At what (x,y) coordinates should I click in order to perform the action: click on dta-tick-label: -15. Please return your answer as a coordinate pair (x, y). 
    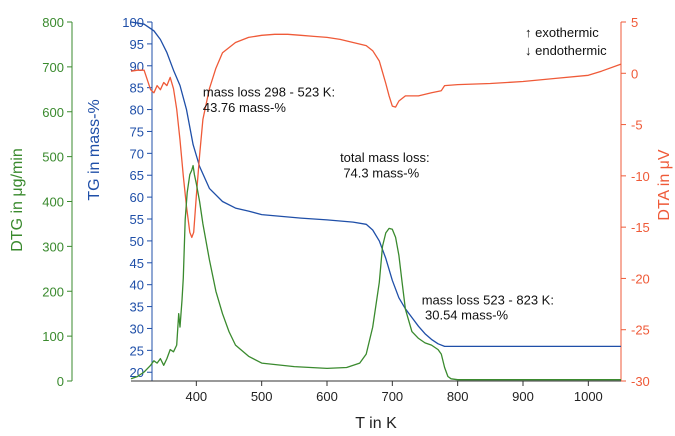
    Looking at the image, I should click on (640, 227).